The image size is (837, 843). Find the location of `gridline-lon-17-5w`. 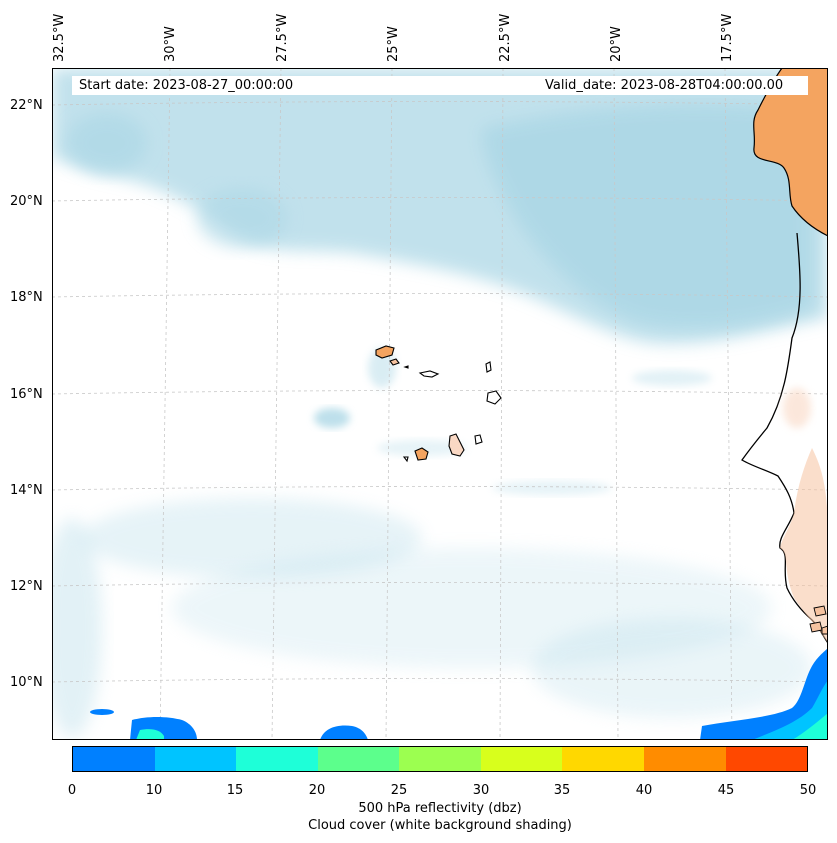

gridline-lon-17-5w is located at coordinates (728, 404).